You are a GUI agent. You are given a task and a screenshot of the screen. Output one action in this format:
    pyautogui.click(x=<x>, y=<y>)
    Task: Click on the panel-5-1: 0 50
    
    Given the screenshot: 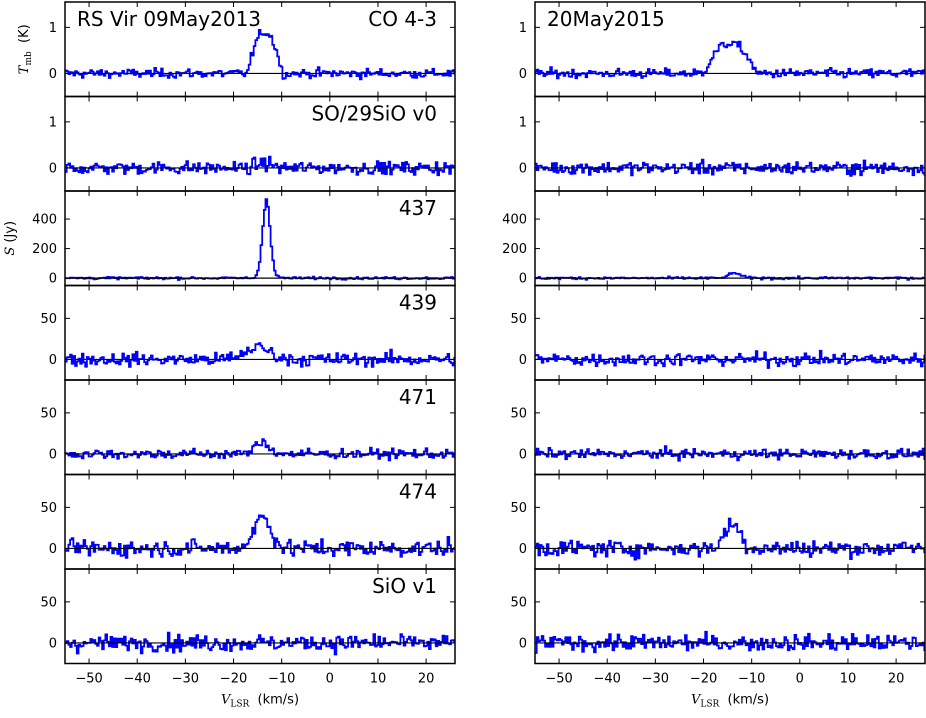 What is the action you would take?
    pyautogui.click(x=718, y=521)
    